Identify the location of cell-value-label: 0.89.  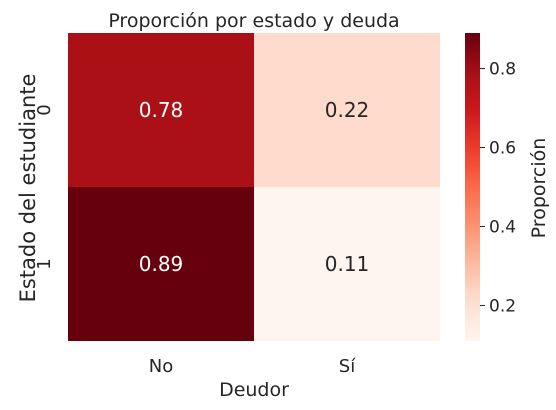
(161, 264).